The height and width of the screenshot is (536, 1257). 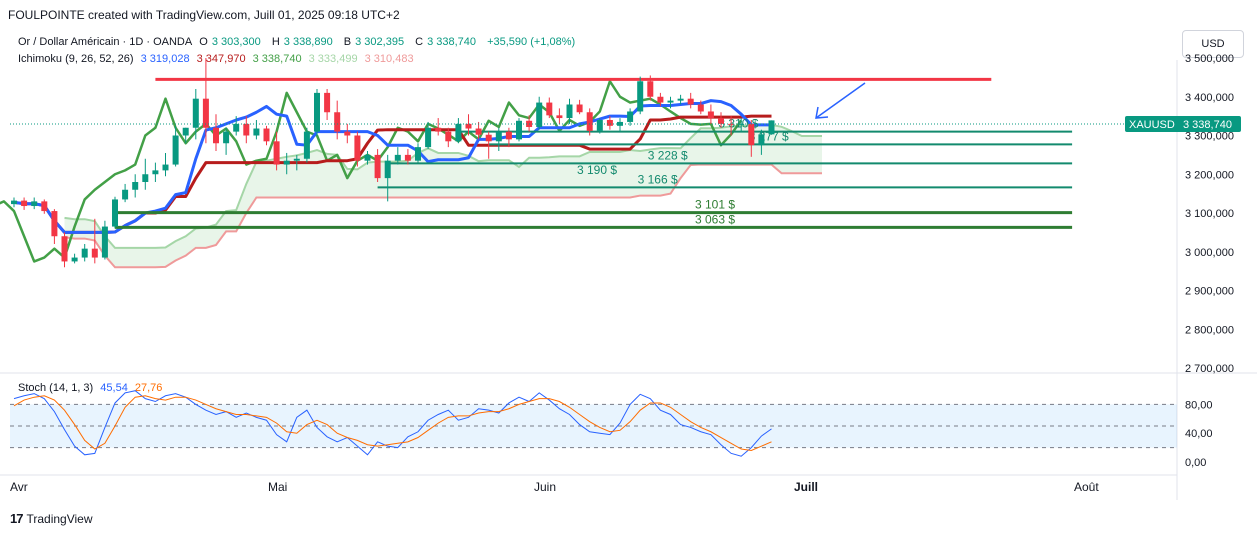 What do you see at coordinates (1209, 369) in the screenshot?
I see `price-tick-label: 2 700,000` at bounding box center [1209, 369].